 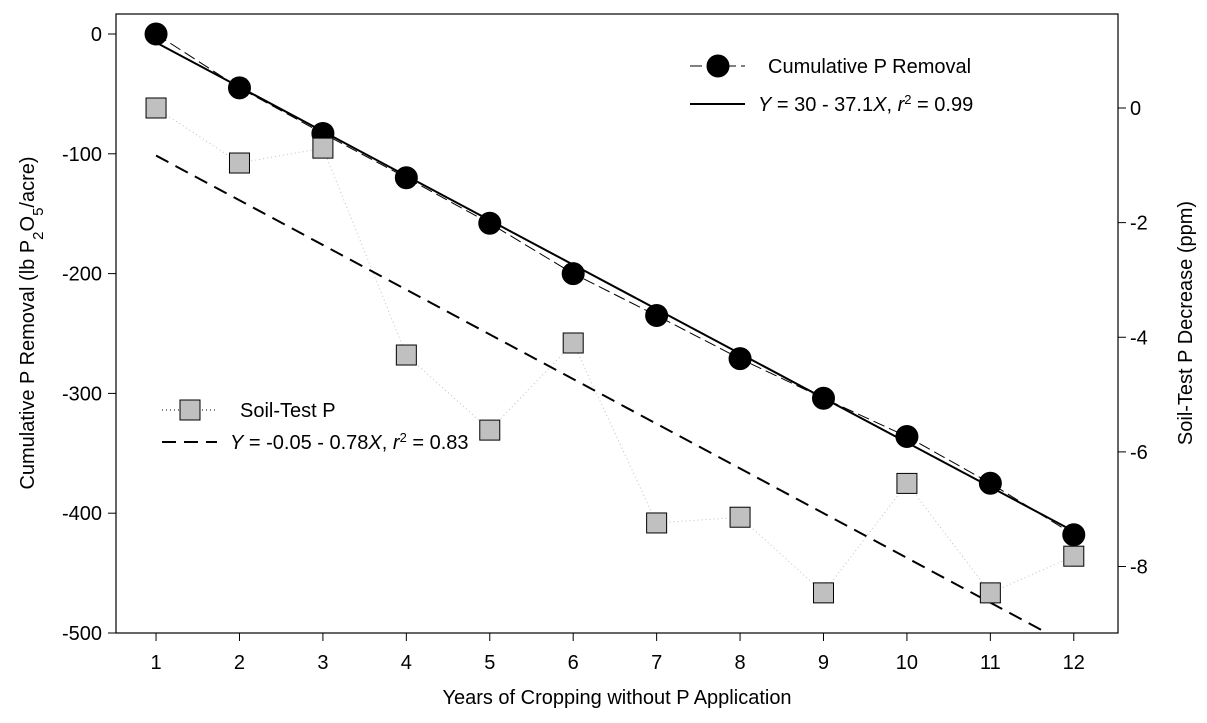 I want to click on x-tick-label: 7, so click(x=656, y=663).